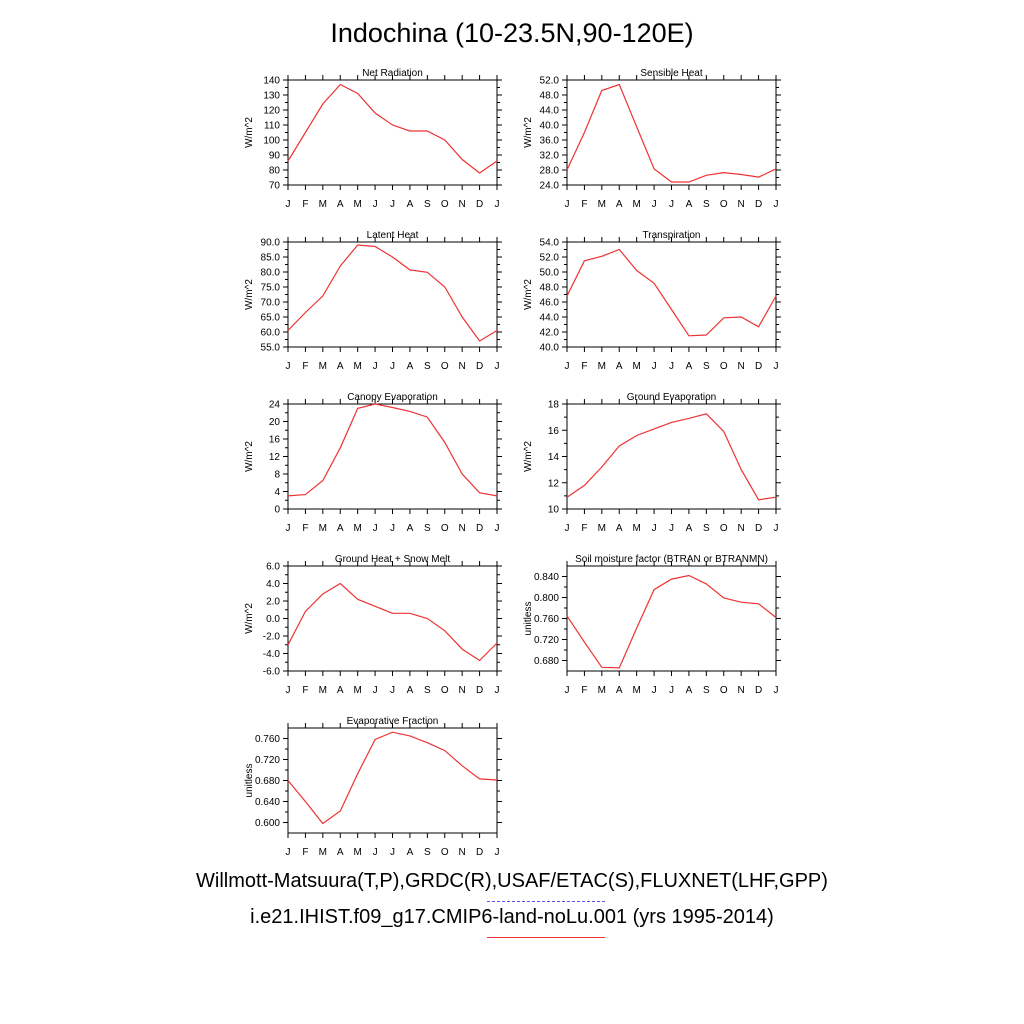 This screenshot has width=1024, height=1024. Describe the element at coordinates (275, 440) in the screenshot. I see `y-tick-label: 16` at that location.